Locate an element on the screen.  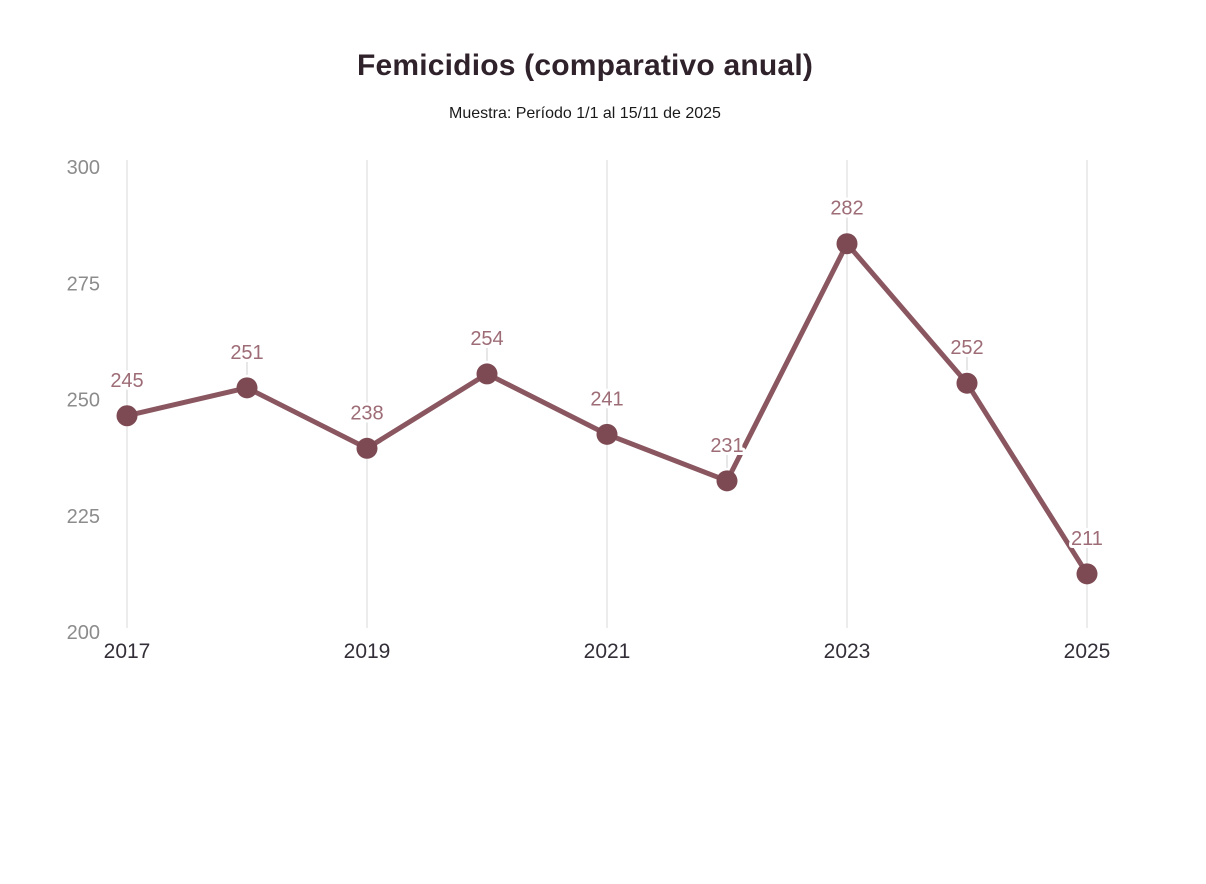
data-point-2018 is located at coordinates (247, 388).